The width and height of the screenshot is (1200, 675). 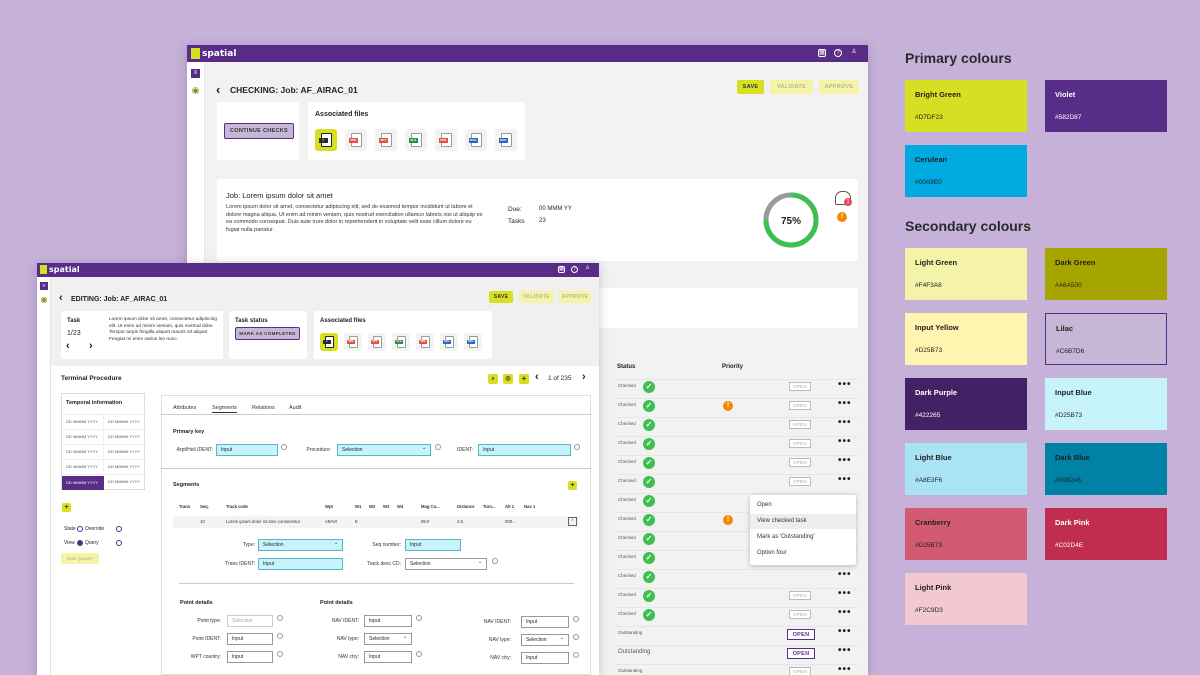 What do you see at coordinates (786, 537) in the screenshot?
I see `context-menu-item: Mark as 'Outstanding'` at bounding box center [786, 537].